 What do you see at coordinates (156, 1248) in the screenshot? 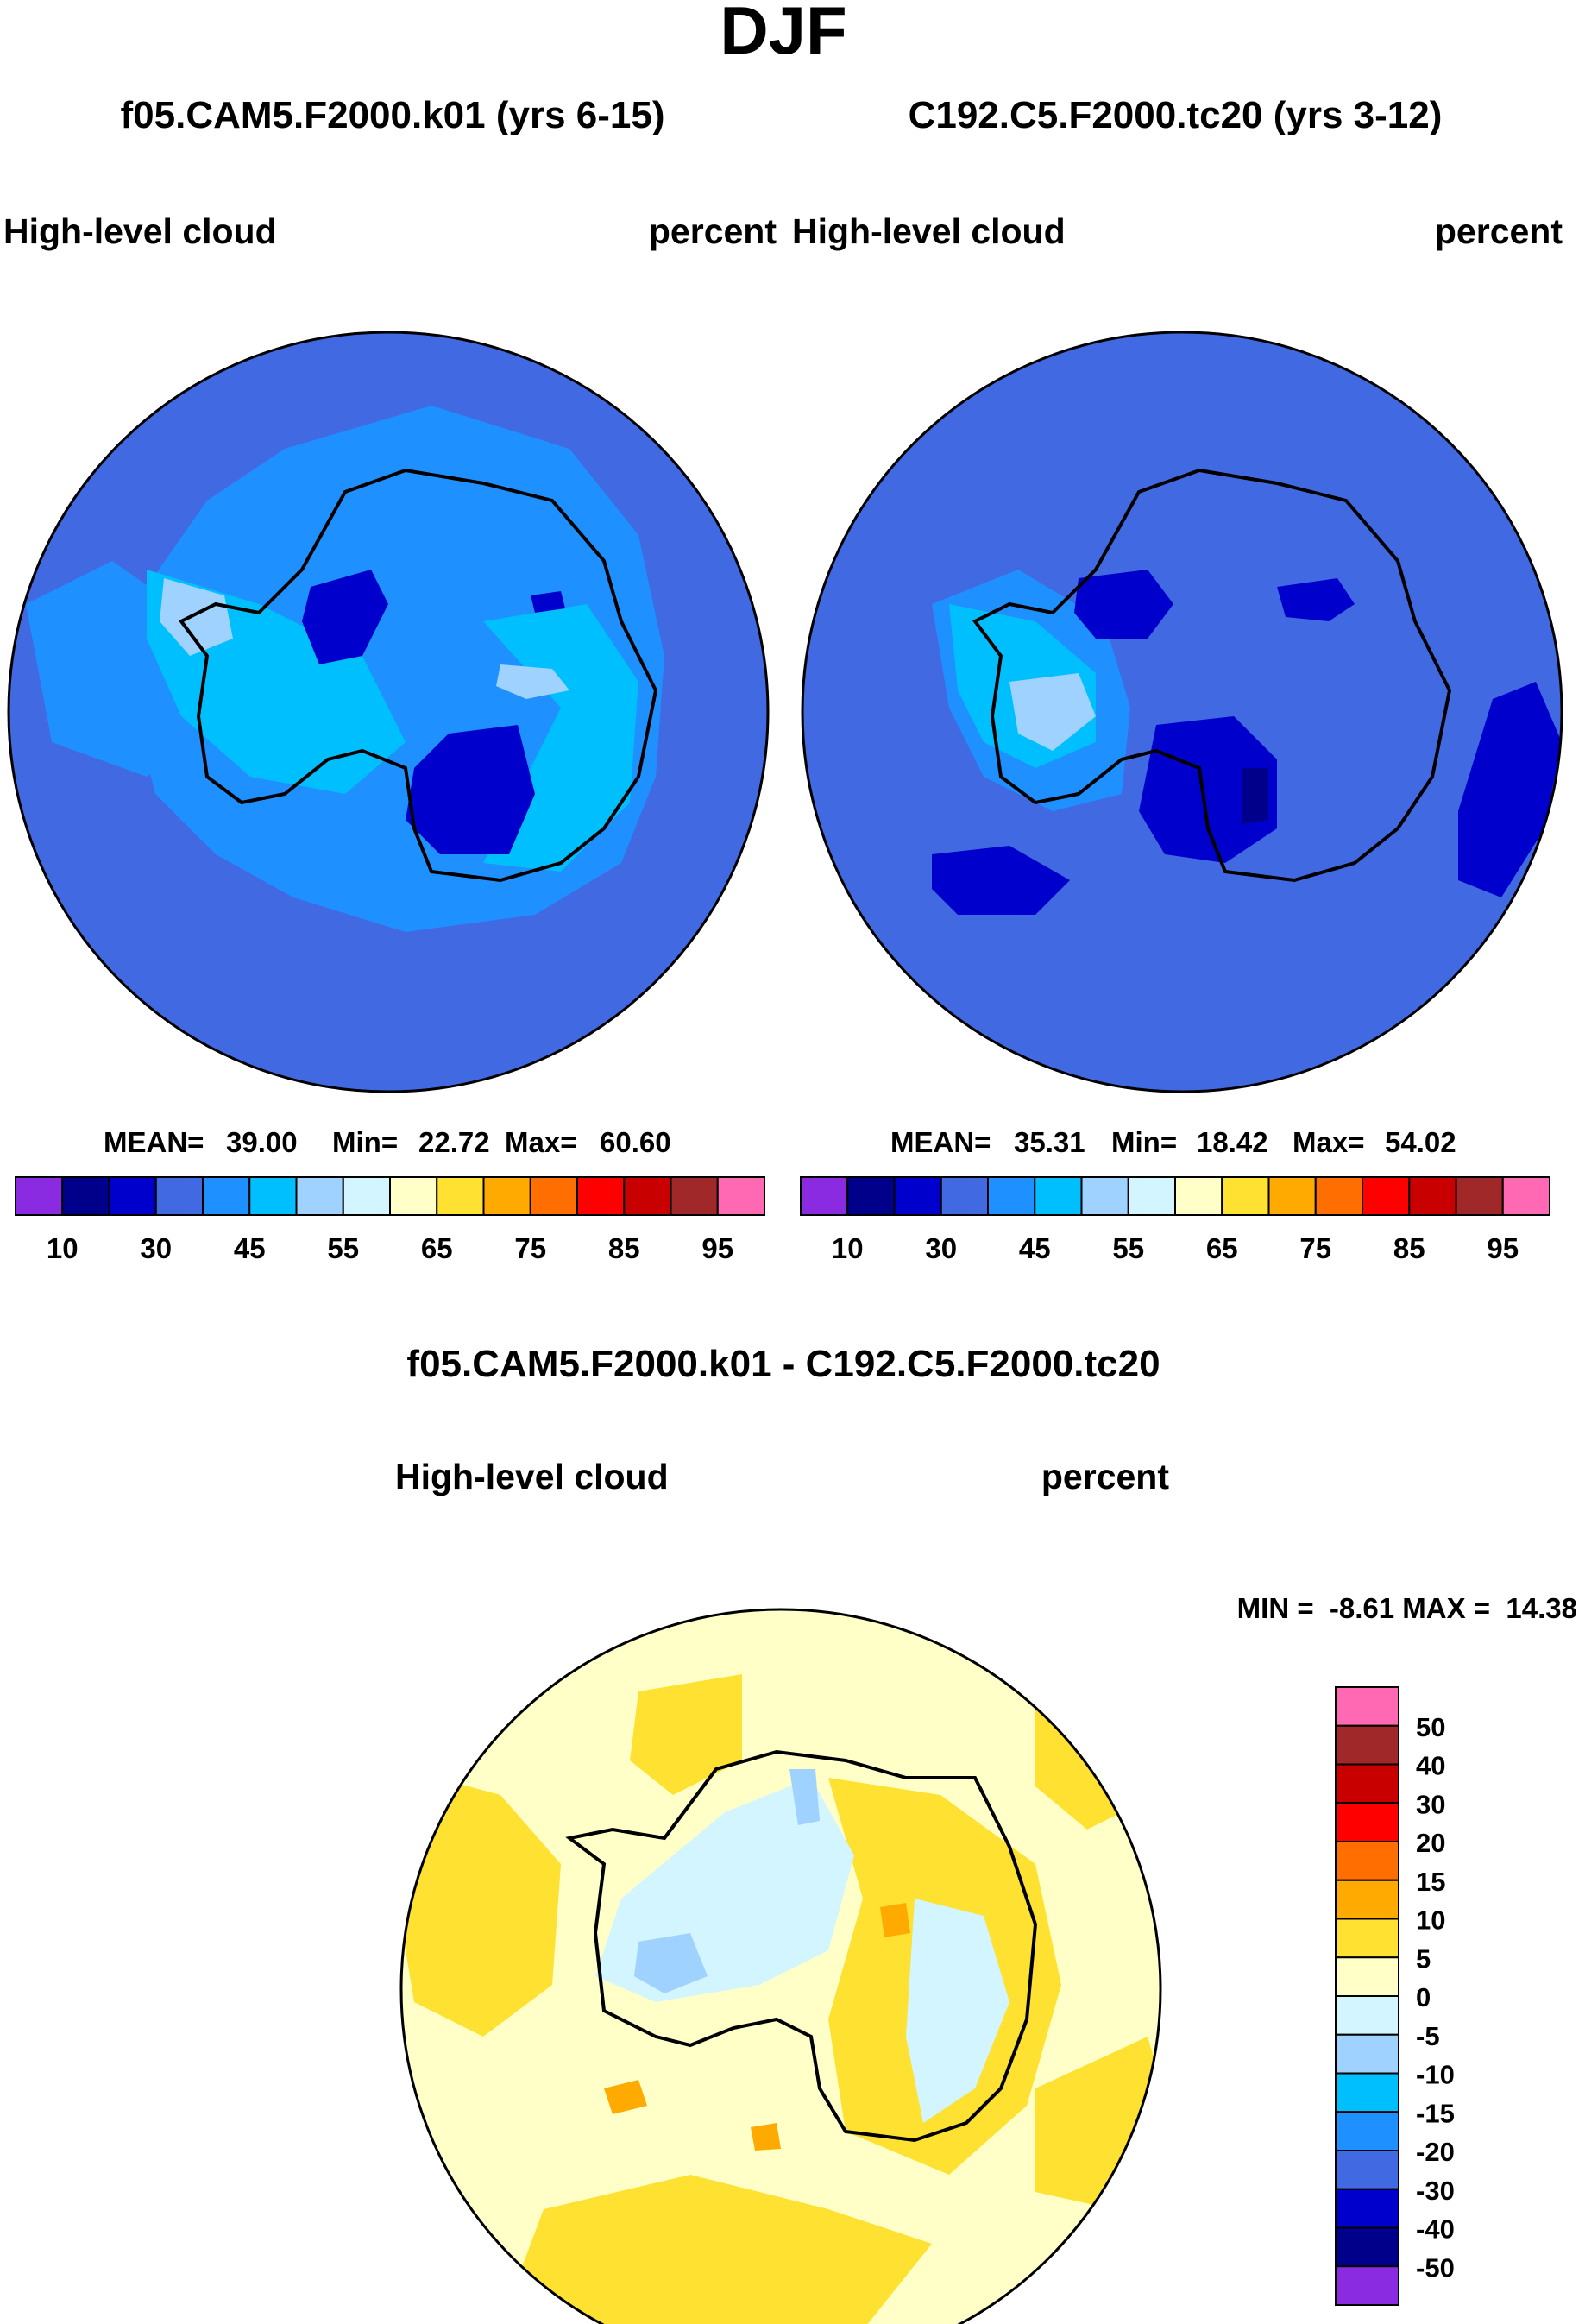
I see `panel-a-colorbar-tick-label: 30` at bounding box center [156, 1248].